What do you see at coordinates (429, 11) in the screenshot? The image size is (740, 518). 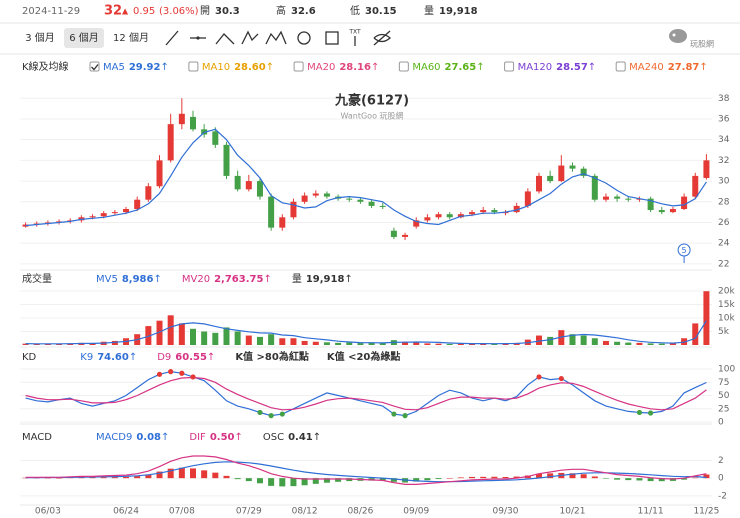 I see `volume-label: 量` at bounding box center [429, 11].